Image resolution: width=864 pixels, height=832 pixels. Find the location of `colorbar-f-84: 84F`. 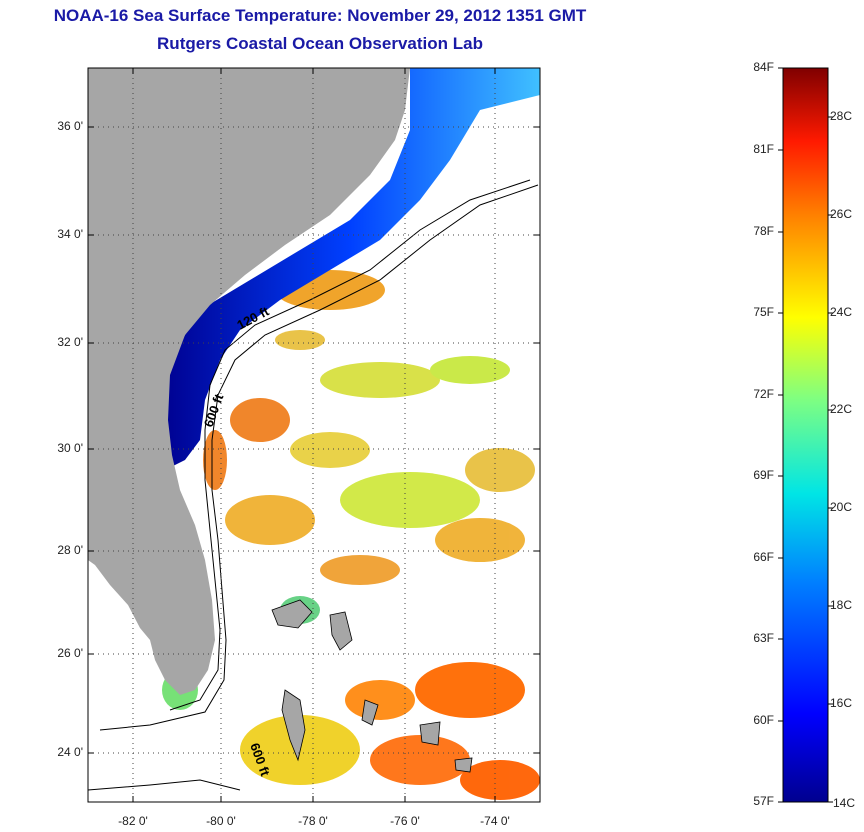

colorbar-f-84: 84F is located at coordinates (763, 67).